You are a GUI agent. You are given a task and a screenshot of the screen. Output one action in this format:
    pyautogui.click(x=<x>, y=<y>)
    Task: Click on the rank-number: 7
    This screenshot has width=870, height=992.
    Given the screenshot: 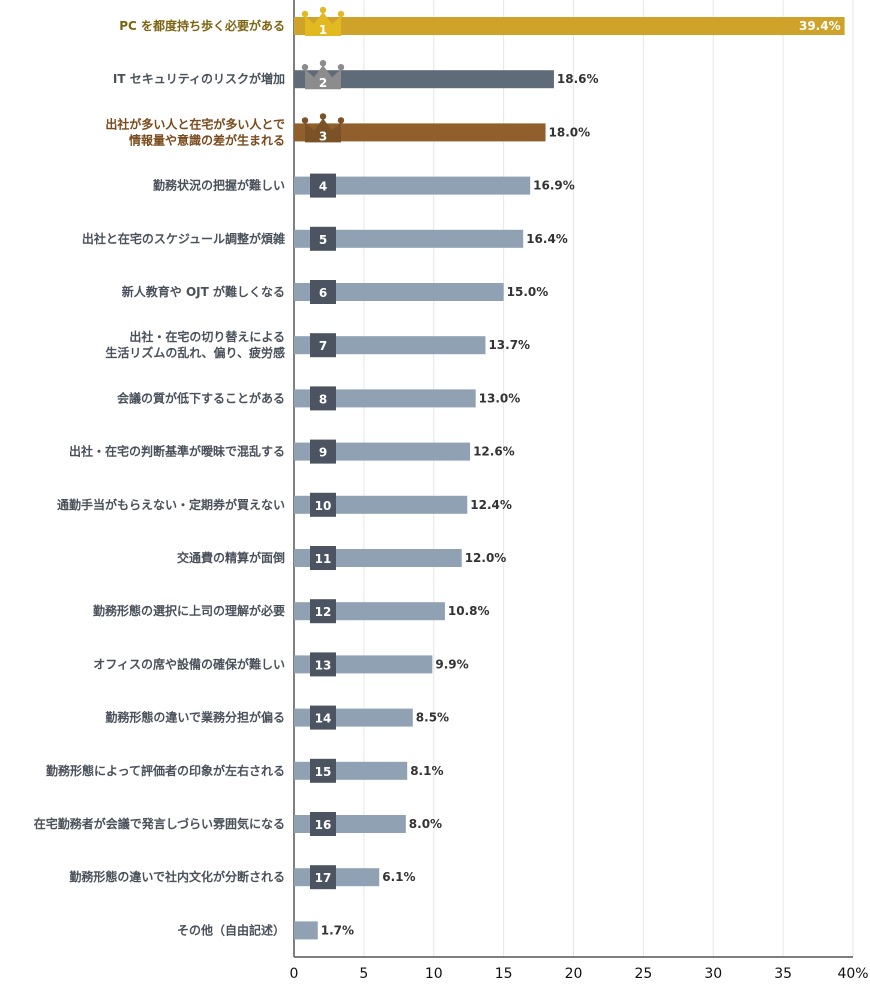 What is the action you would take?
    pyautogui.click(x=323, y=346)
    